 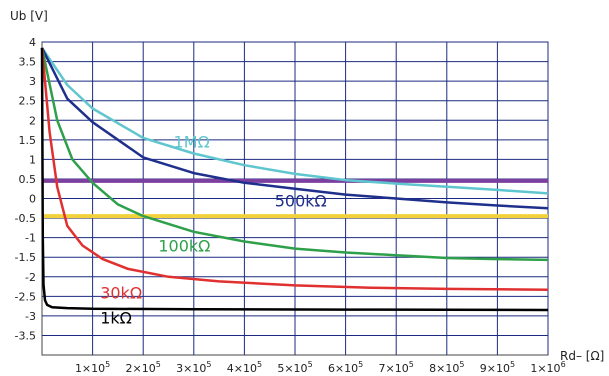 What do you see at coordinates (25, 296) in the screenshot?
I see `y-tick-label: -2.5` at bounding box center [25, 296].